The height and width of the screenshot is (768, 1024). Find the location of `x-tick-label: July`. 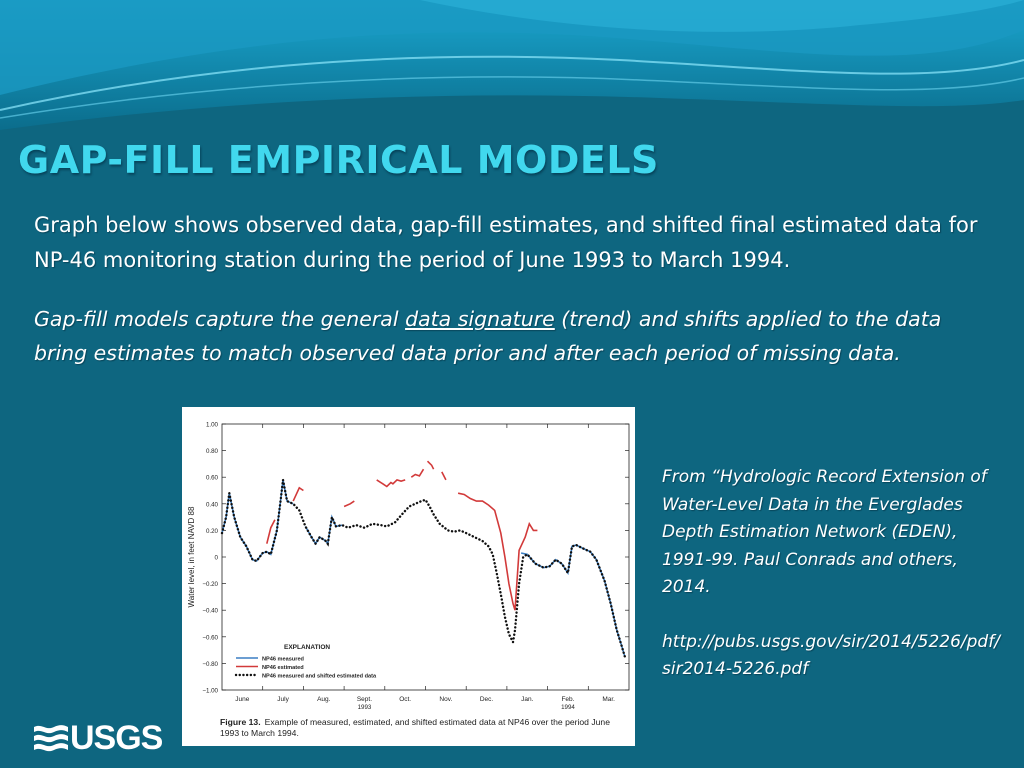

x-tick-label: July is located at coordinates (283, 699).